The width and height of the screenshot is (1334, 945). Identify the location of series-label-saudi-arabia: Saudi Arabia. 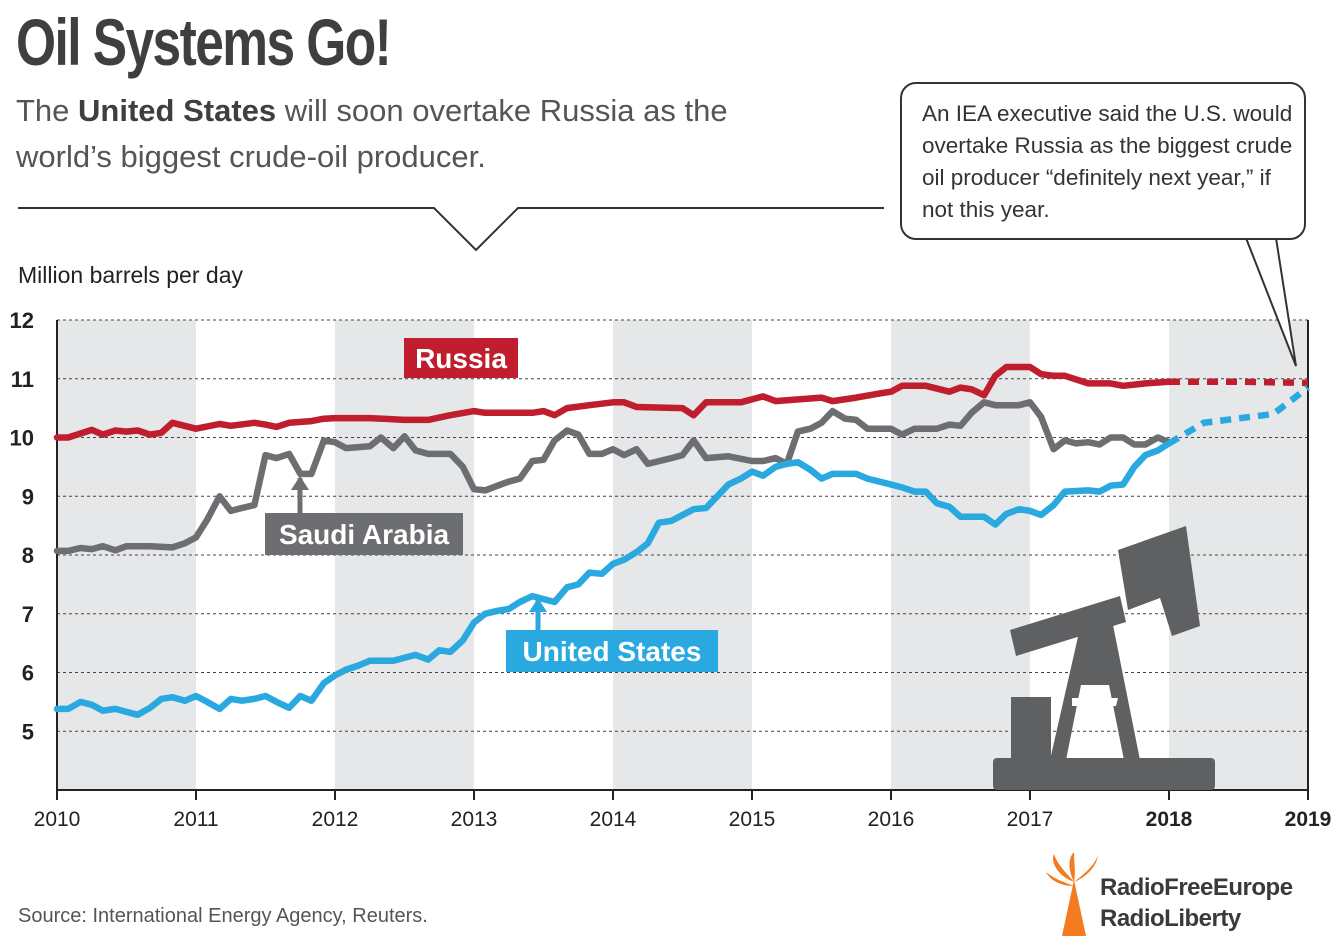
(364, 534).